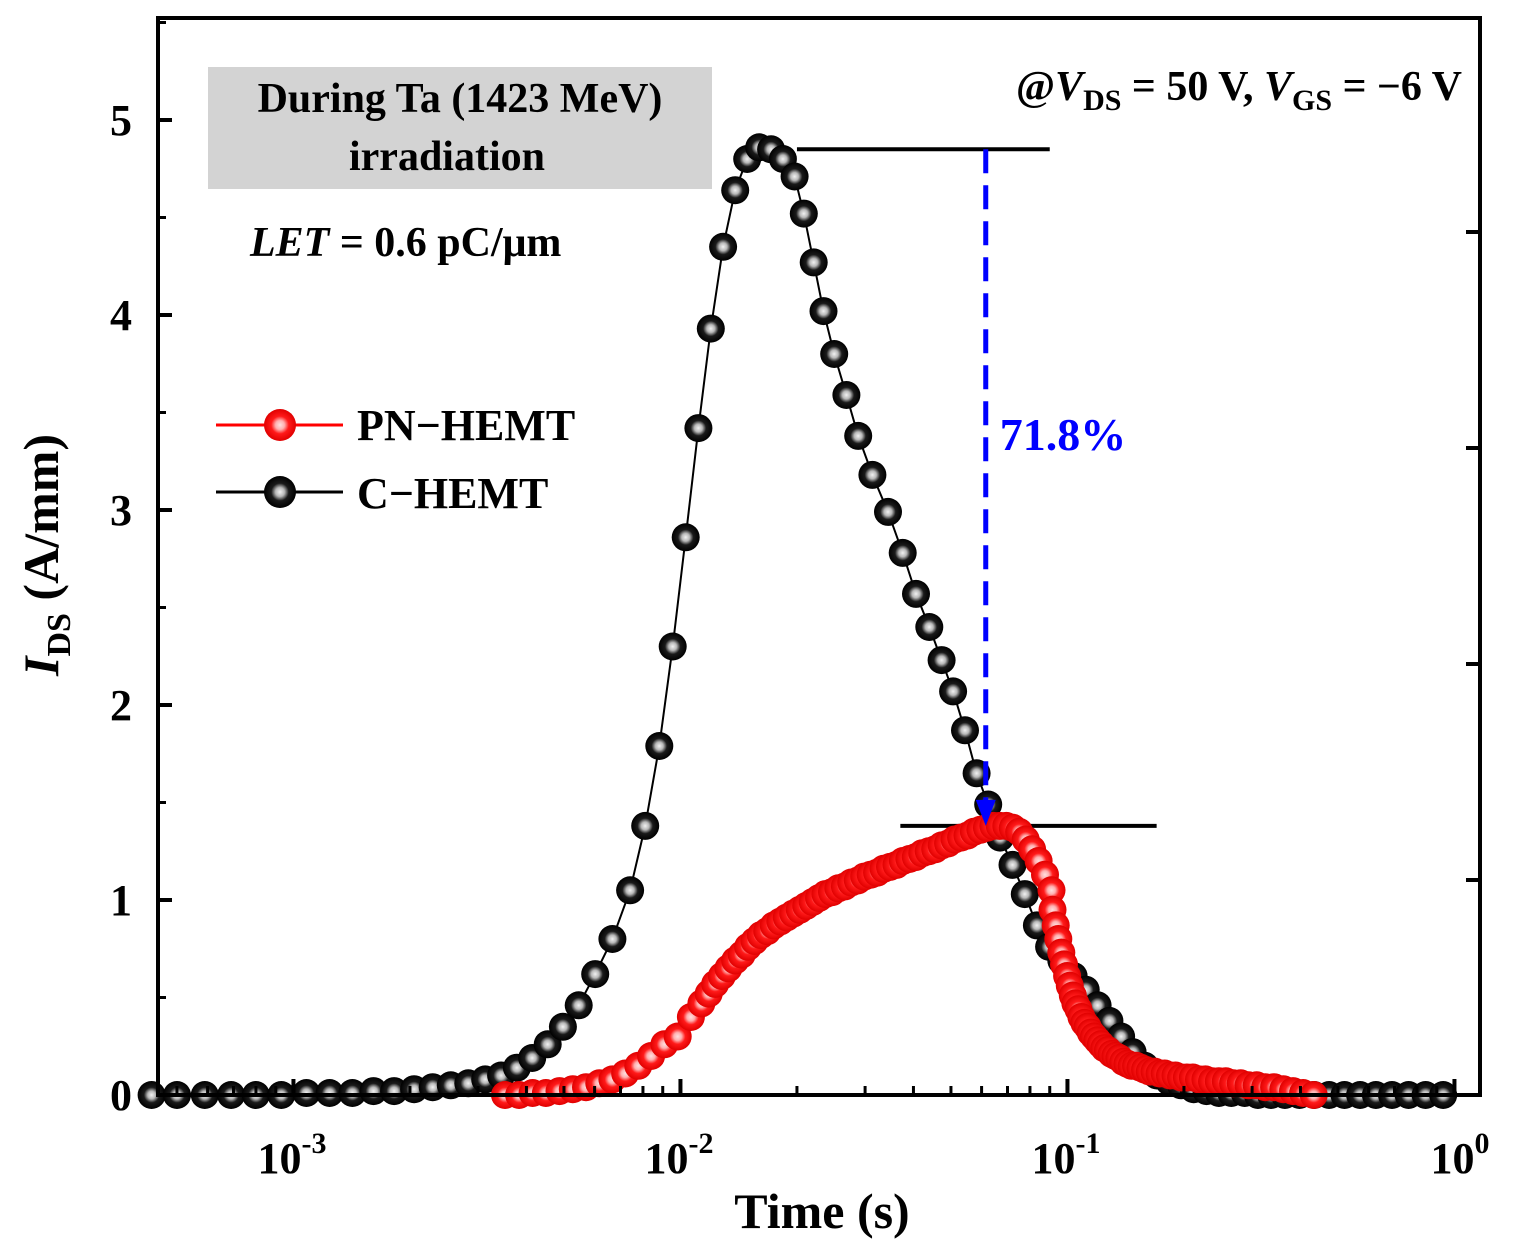 The image size is (1517, 1250). I want to click on legend-label-pn-hemt: PN−HEMT, so click(466, 425).